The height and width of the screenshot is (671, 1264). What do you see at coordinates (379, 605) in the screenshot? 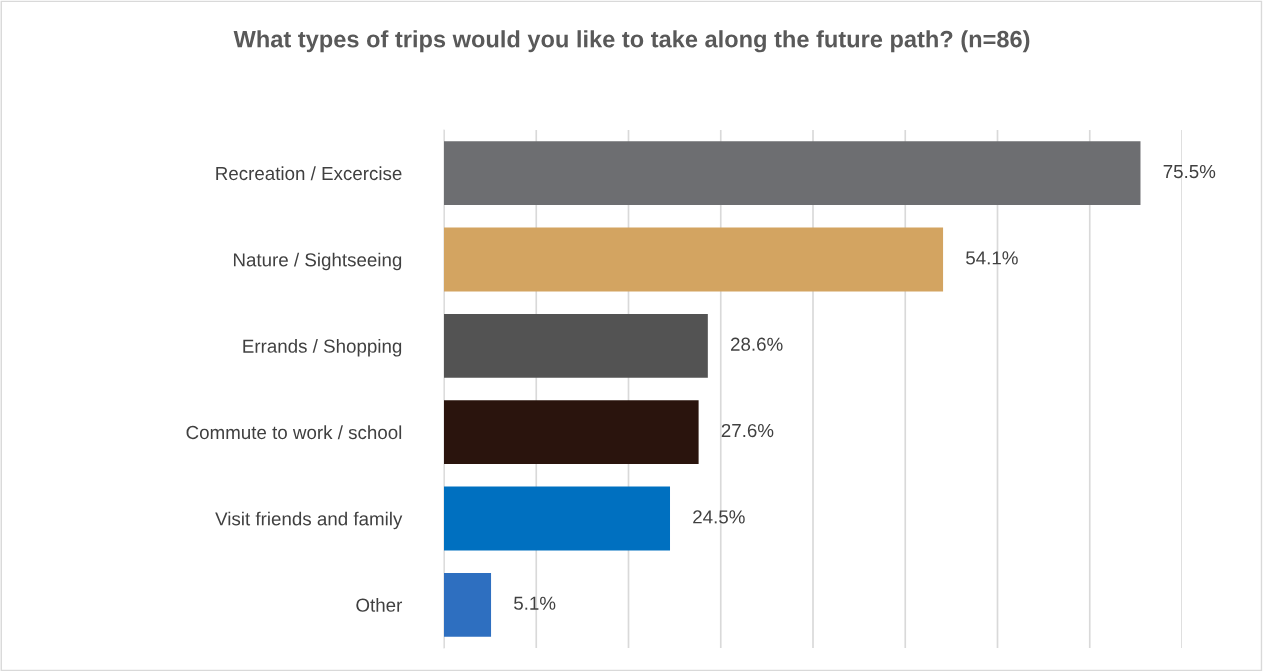
I see `y-tick-label: Other` at bounding box center [379, 605].